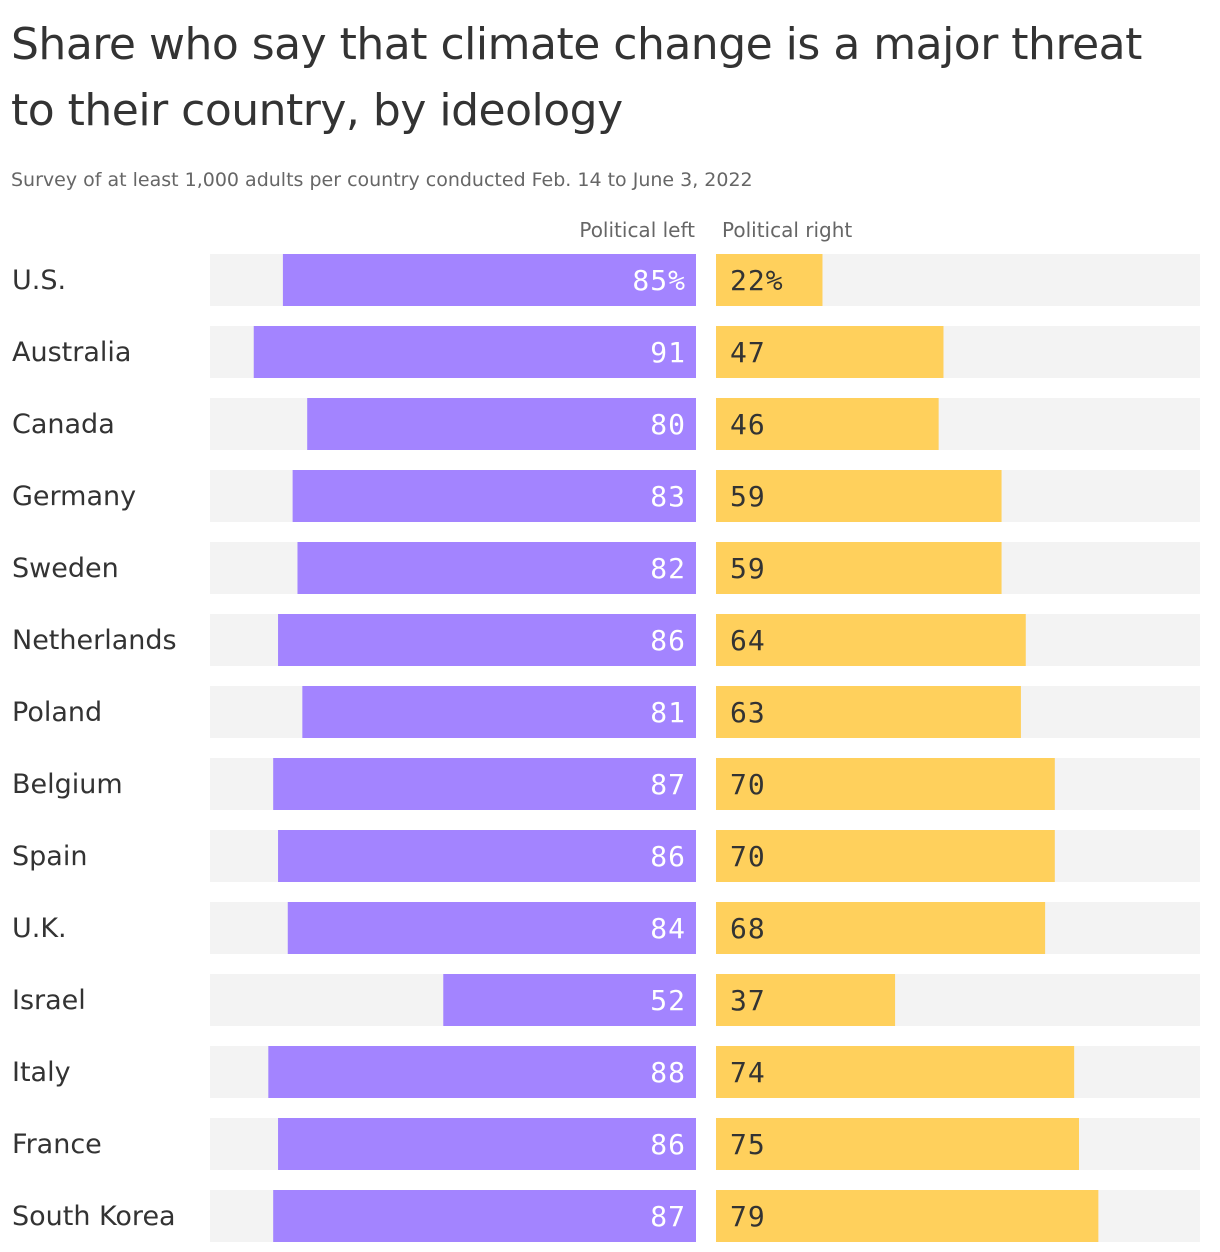  Describe the element at coordinates (787, 230) in the screenshot. I see `series-header-right: Political right` at that location.